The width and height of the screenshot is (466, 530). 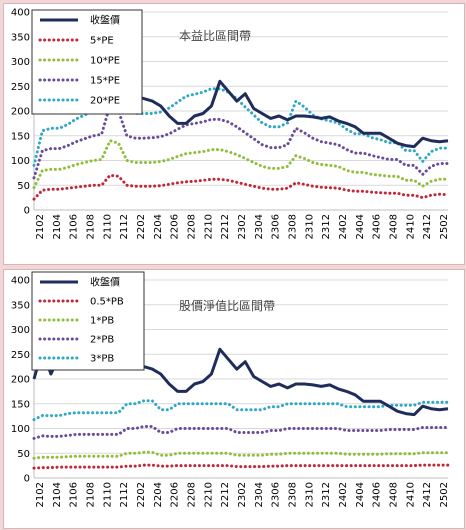 What do you see at coordinates (105, 81) in the screenshot?
I see `legend-label-3: 15*PE` at bounding box center [105, 81].